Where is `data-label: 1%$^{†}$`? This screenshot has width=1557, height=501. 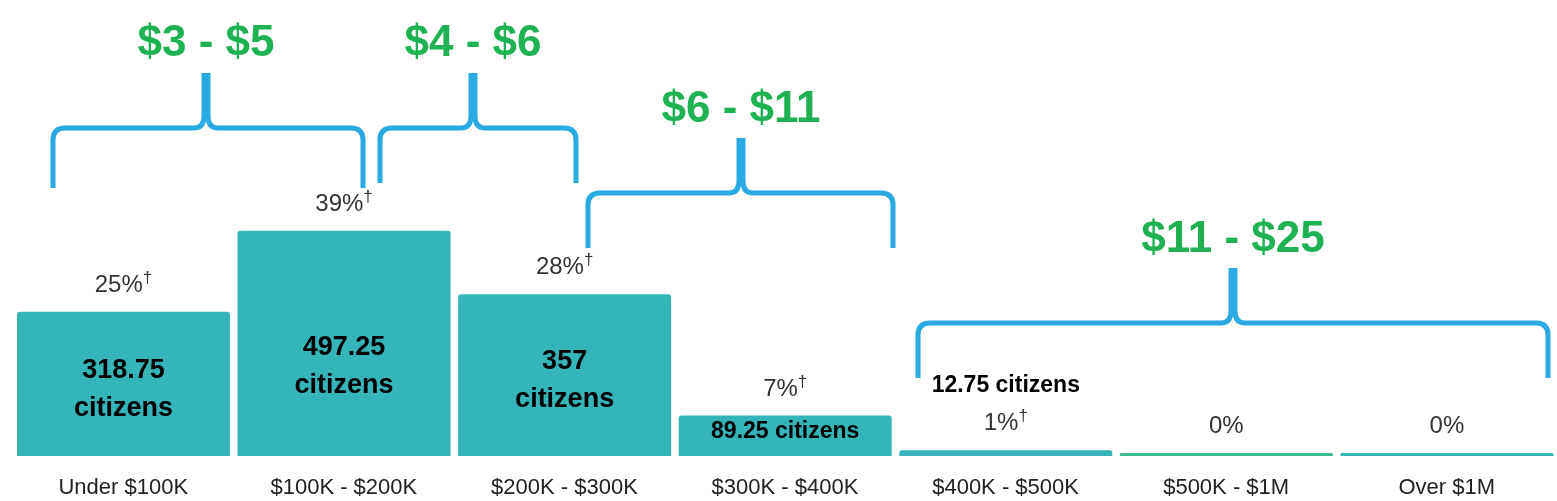 data-label: 1%$^{†}$ is located at coordinates (1005, 421).